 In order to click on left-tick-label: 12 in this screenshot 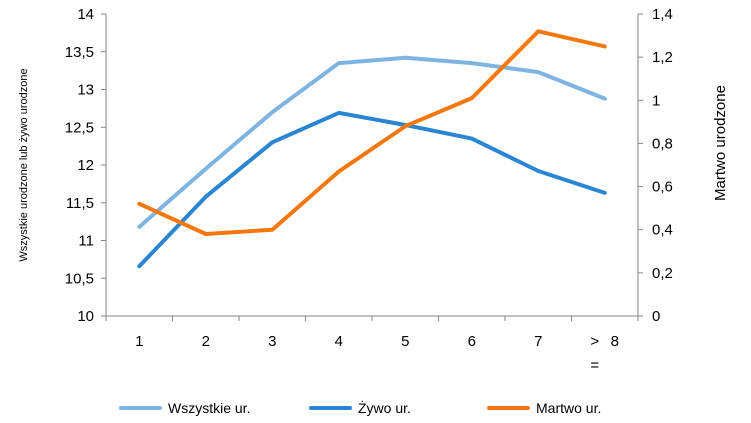, I will do `click(85, 165)`.